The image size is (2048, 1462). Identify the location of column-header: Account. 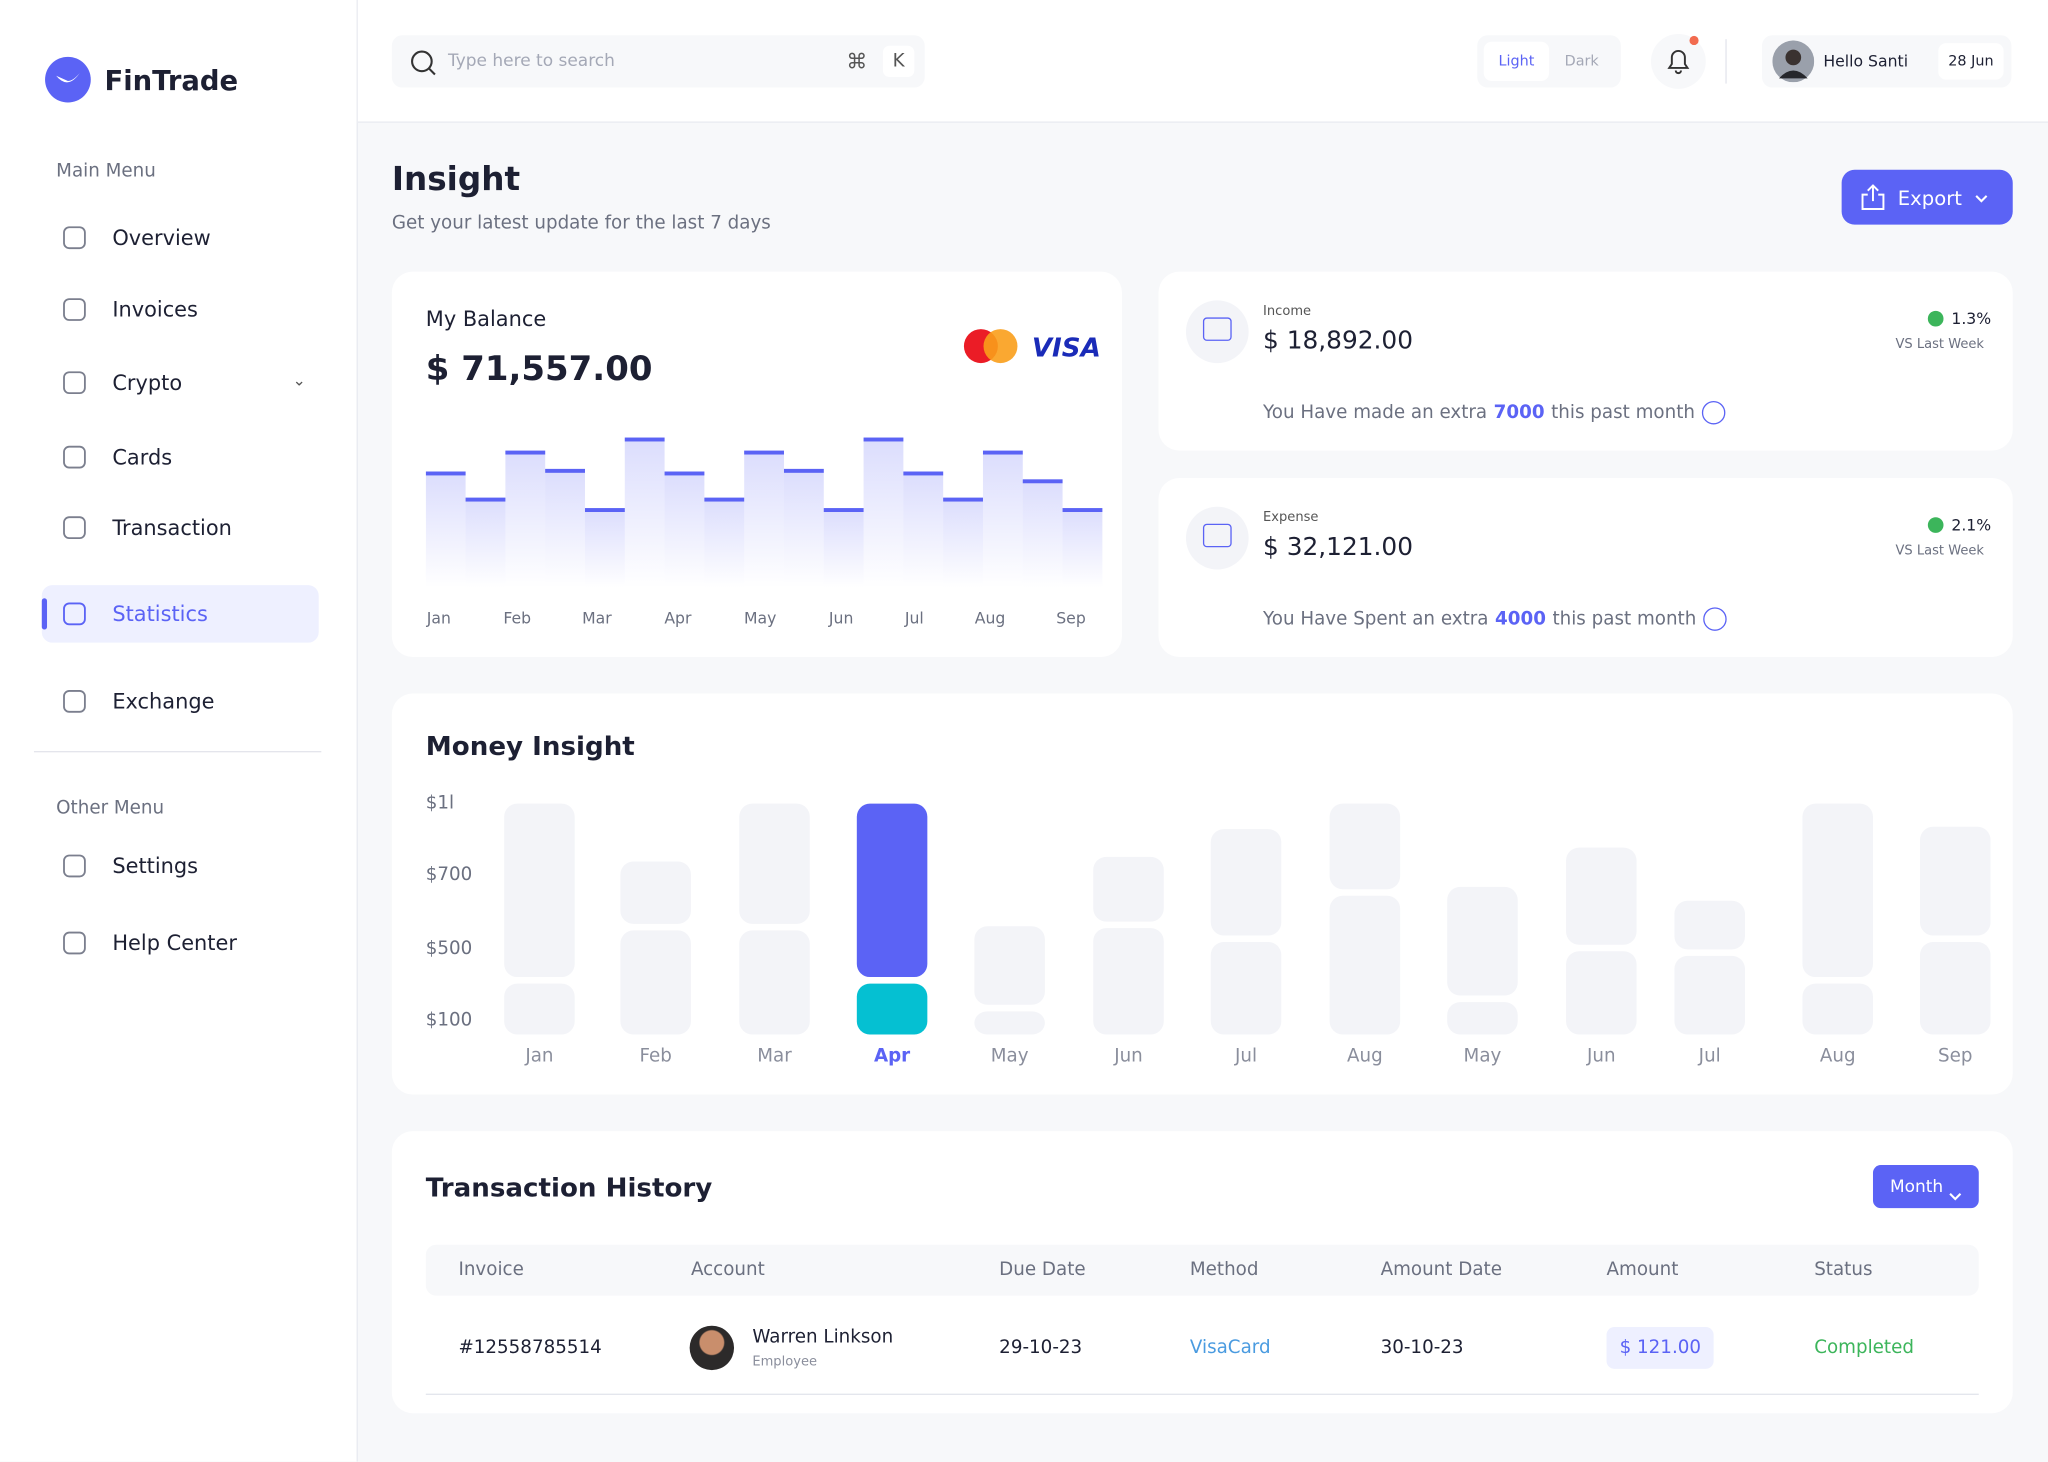
(727, 1269).